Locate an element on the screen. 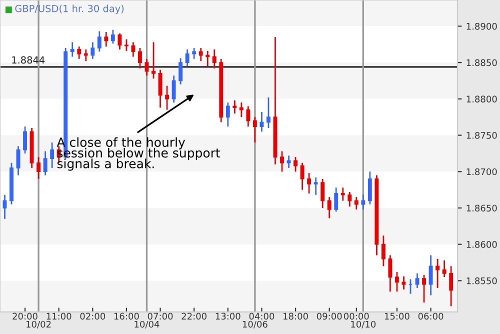  x-tick-label: 15:00 is located at coordinates (397, 316).